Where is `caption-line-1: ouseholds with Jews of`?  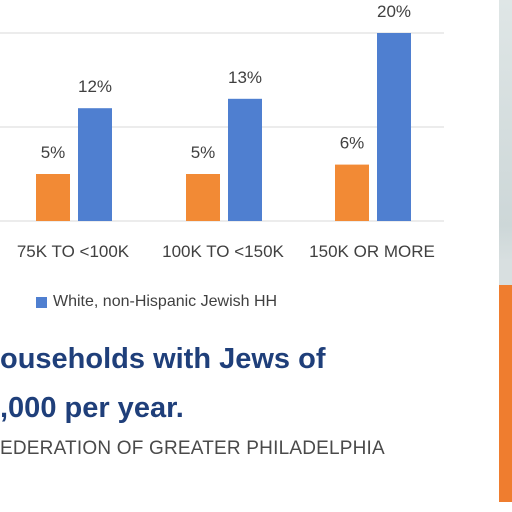
caption-line-1: ouseholds with Jews of is located at coordinates (163, 359).